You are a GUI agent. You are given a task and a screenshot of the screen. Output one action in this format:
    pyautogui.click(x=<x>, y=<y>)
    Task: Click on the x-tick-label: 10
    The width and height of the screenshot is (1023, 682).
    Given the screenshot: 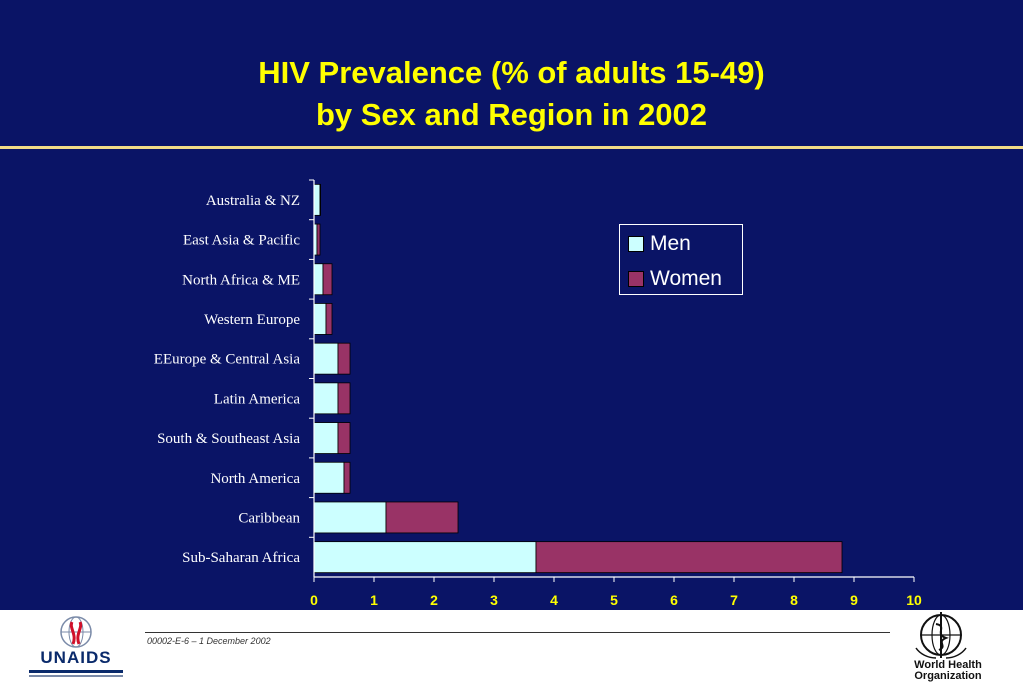 What is the action you would take?
    pyautogui.click(x=914, y=600)
    